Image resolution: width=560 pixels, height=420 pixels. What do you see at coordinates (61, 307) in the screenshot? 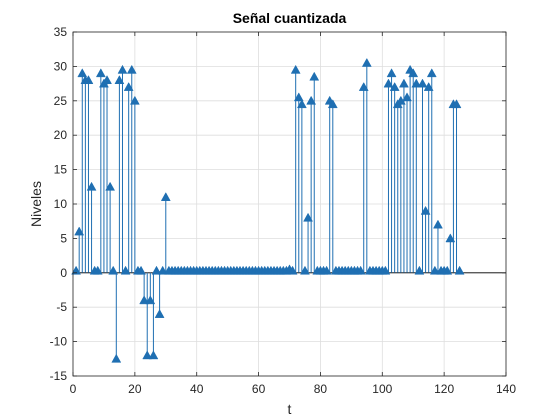
I see `y-tick-label: -5` at bounding box center [61, 307].